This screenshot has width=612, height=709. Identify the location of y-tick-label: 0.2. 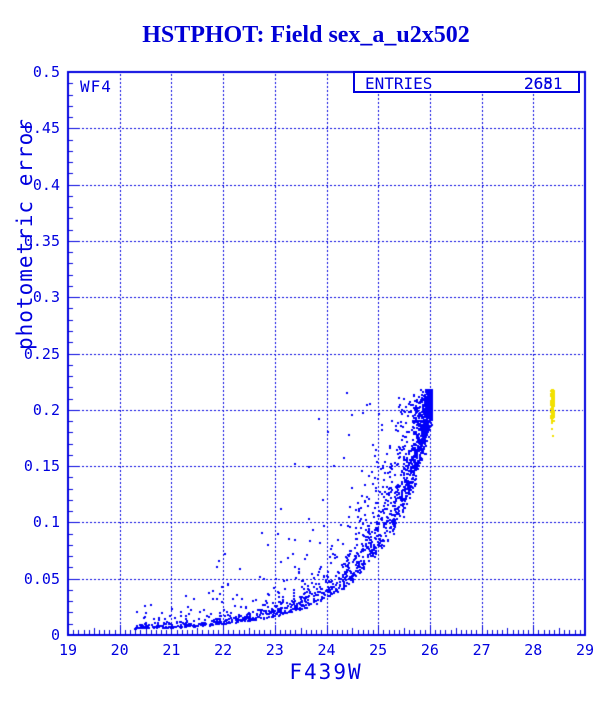
(46, 409).